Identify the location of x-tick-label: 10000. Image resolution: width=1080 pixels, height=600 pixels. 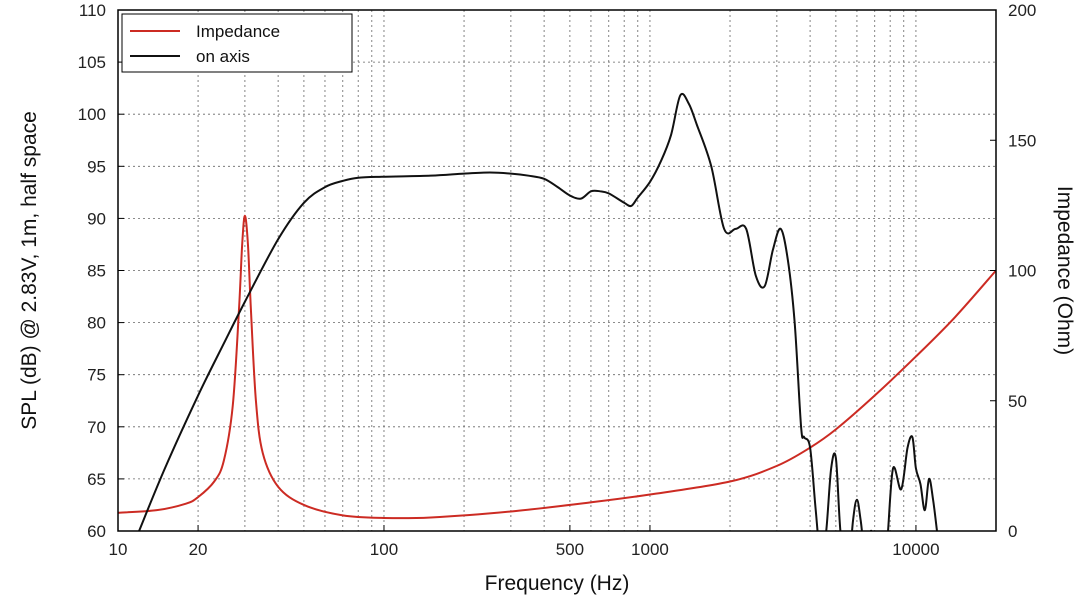
(915, 549).